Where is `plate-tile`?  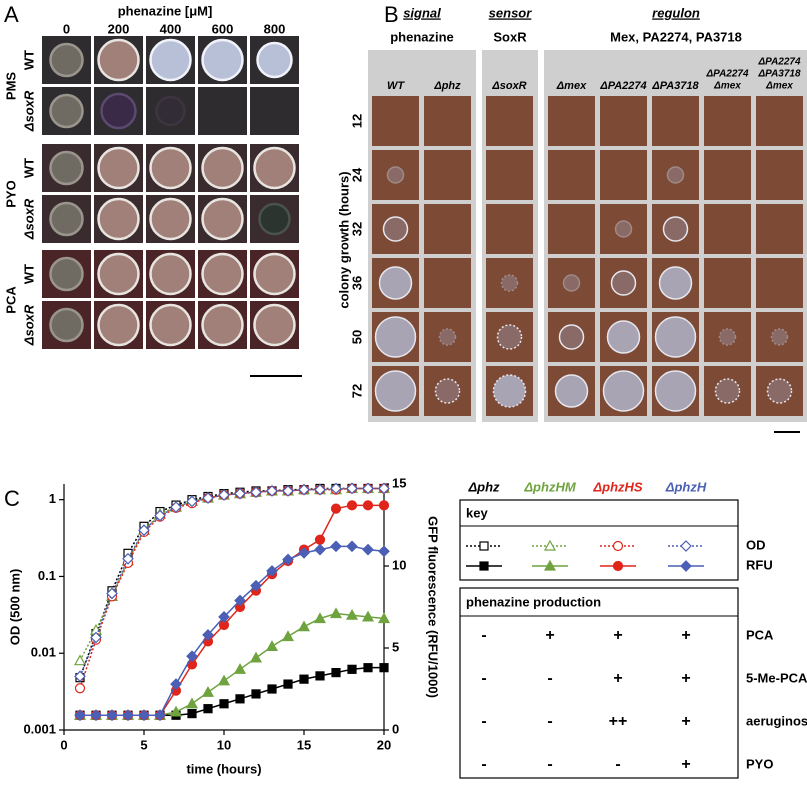 plate-tile is located at coordinates (274, 111).